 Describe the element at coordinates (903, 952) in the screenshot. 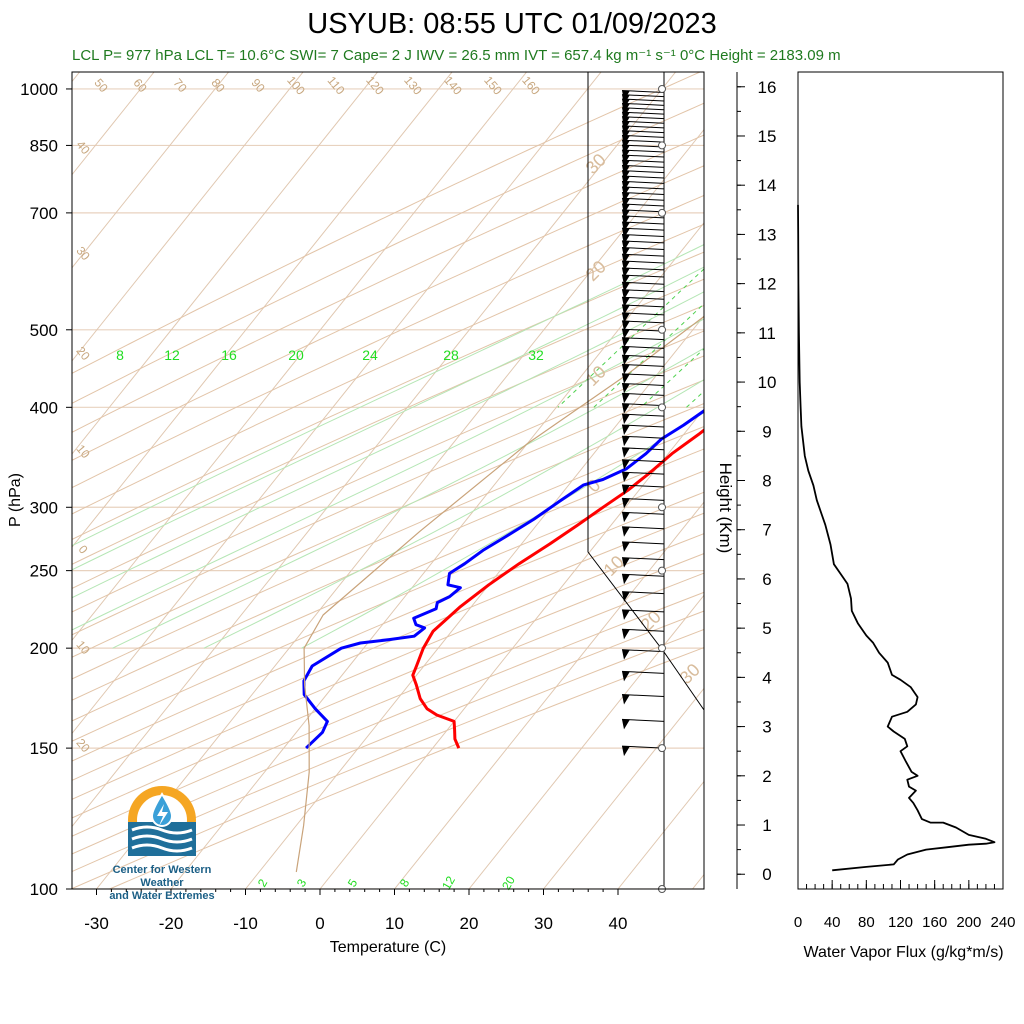

I see `flux-axis-label: Water Vapor Flux (g/kg*m/s)` at that location.